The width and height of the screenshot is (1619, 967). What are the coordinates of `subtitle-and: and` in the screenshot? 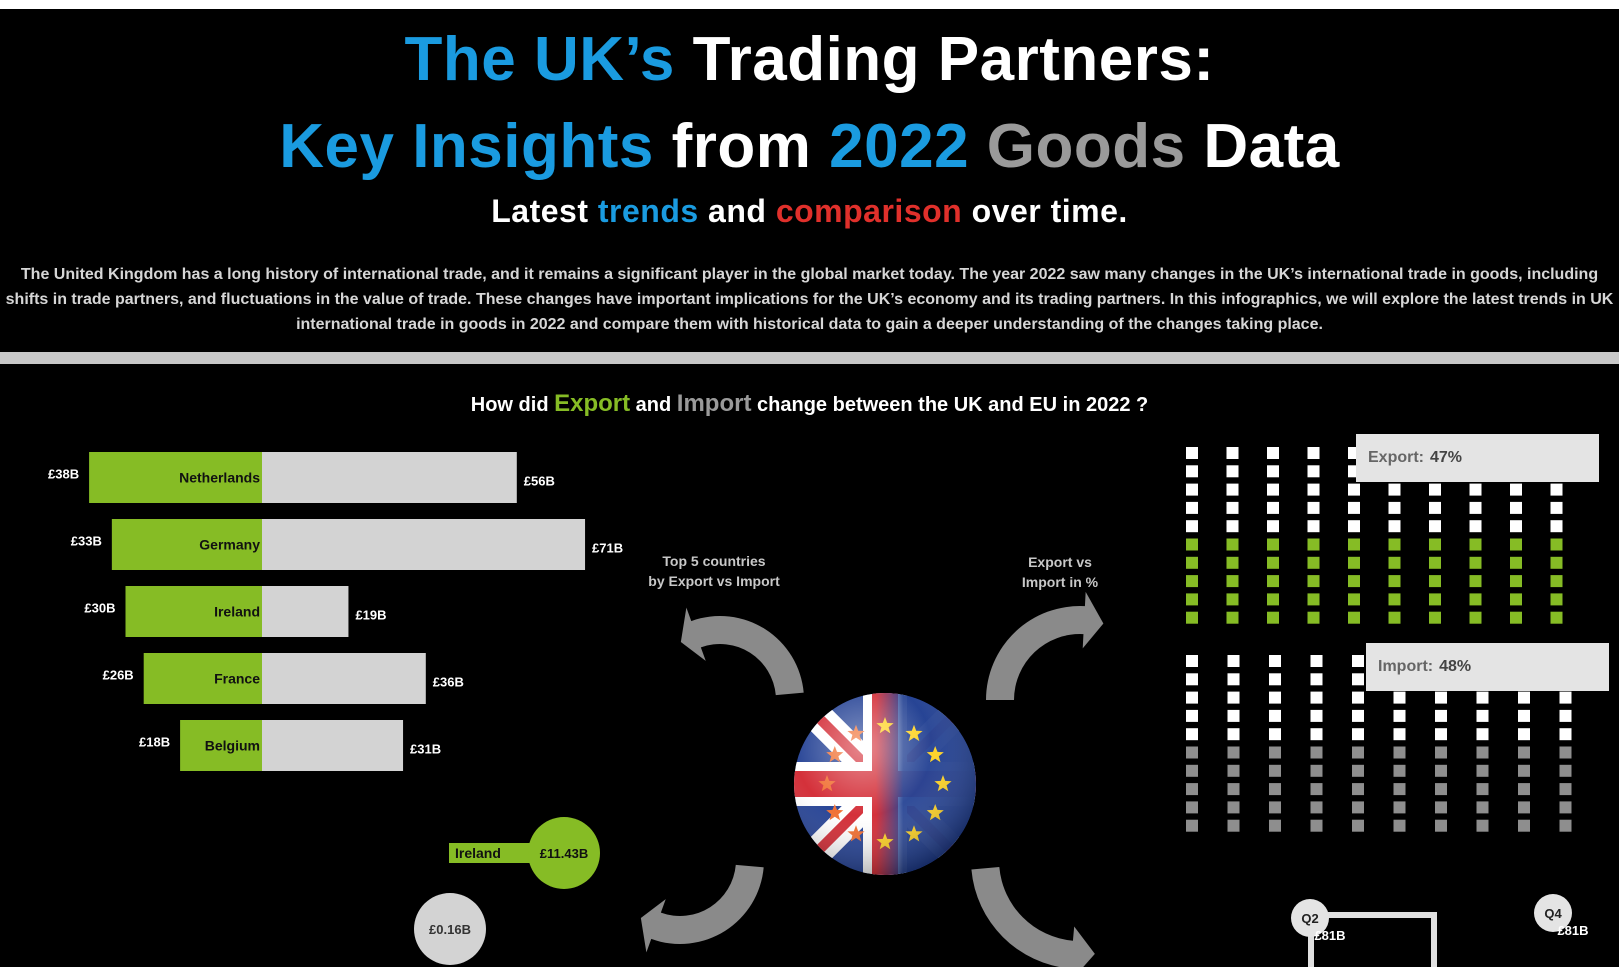 It's located at (737, 211).